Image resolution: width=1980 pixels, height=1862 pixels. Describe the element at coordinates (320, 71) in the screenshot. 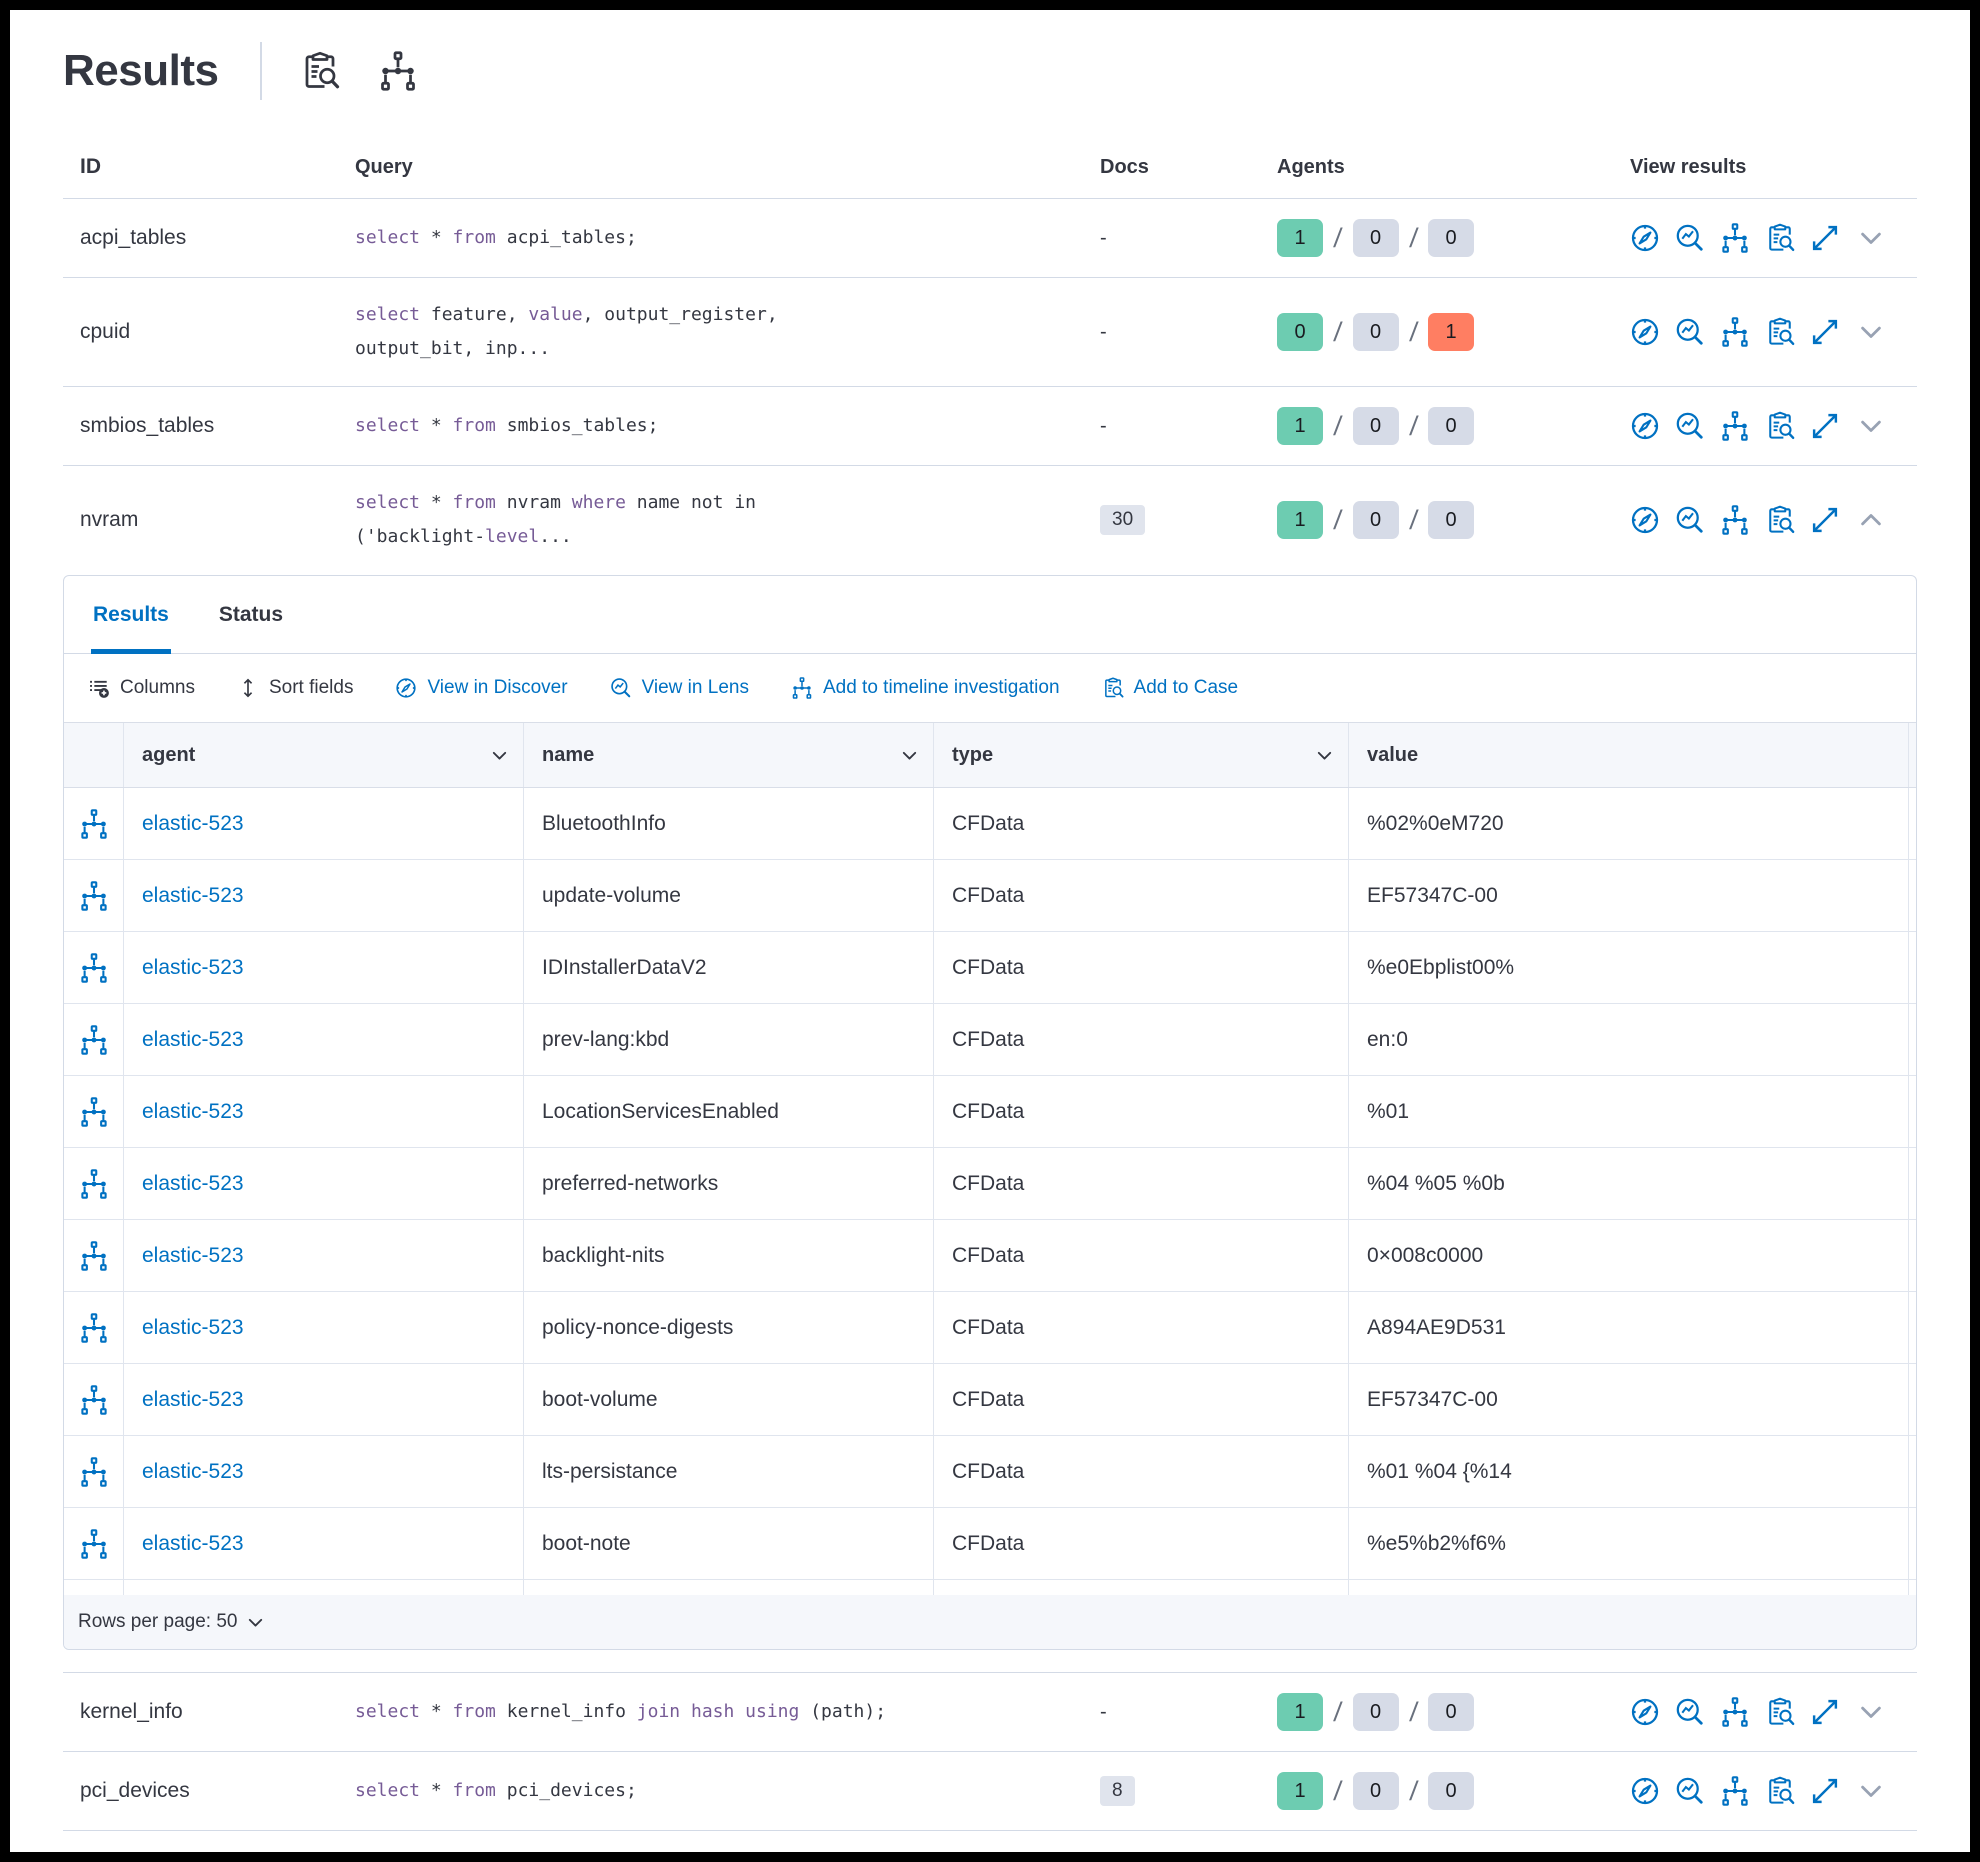

I see `clipboard-search-icon` at that location.